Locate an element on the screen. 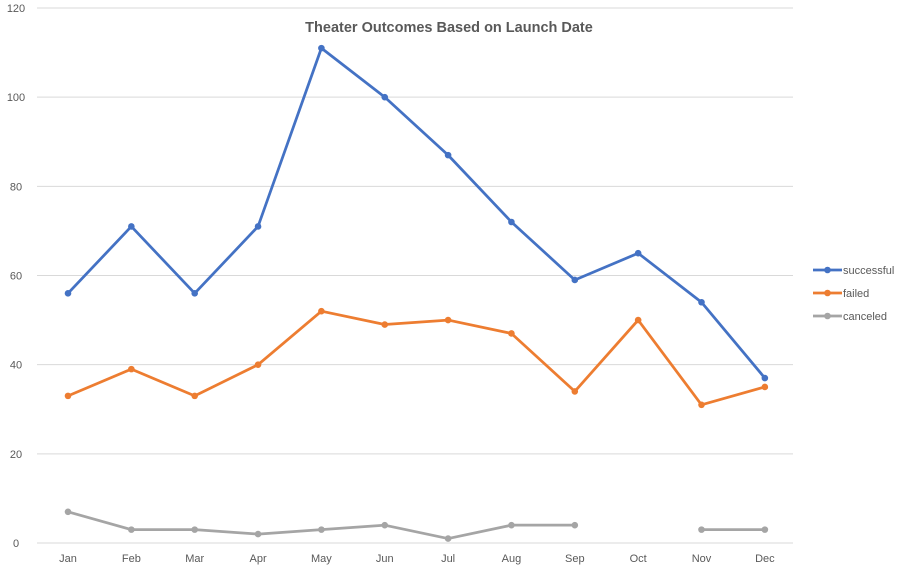 The height and width of the screenshot is (571, 908). x-tick-label: May is located at coordinates (321, 559).